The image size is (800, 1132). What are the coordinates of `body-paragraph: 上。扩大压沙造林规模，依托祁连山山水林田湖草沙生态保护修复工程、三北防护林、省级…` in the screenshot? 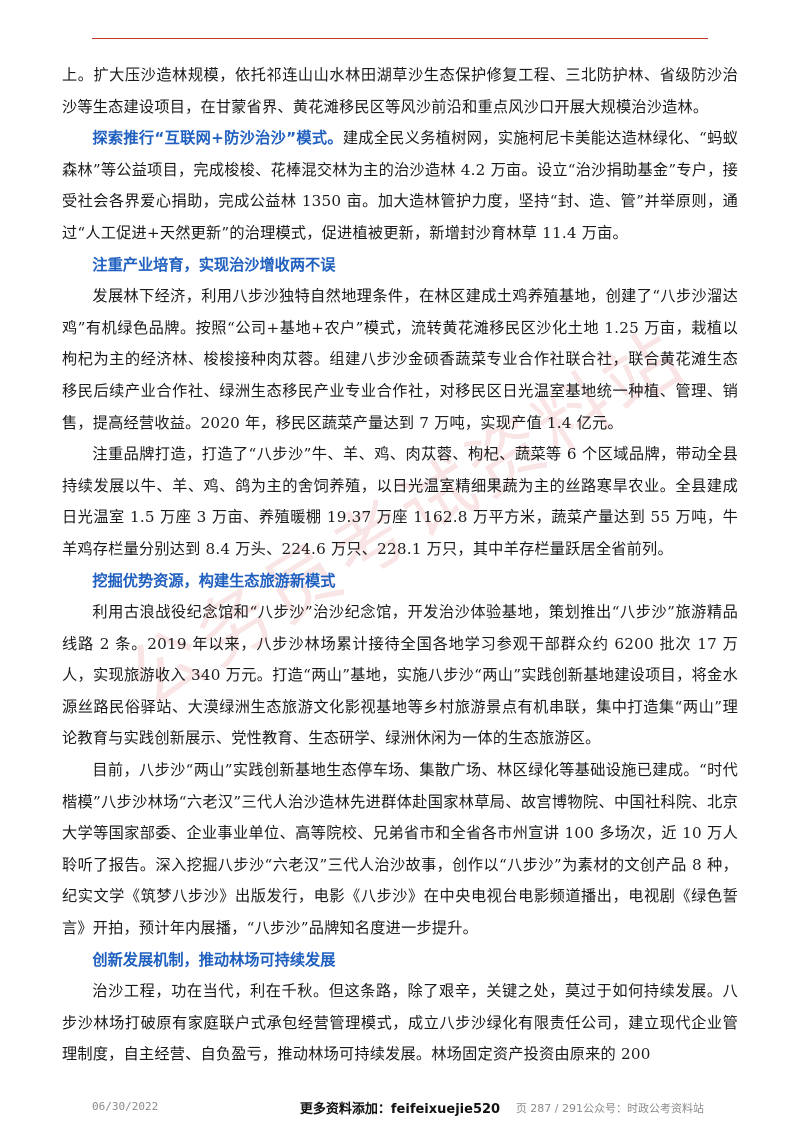 It's located at (400, 91).